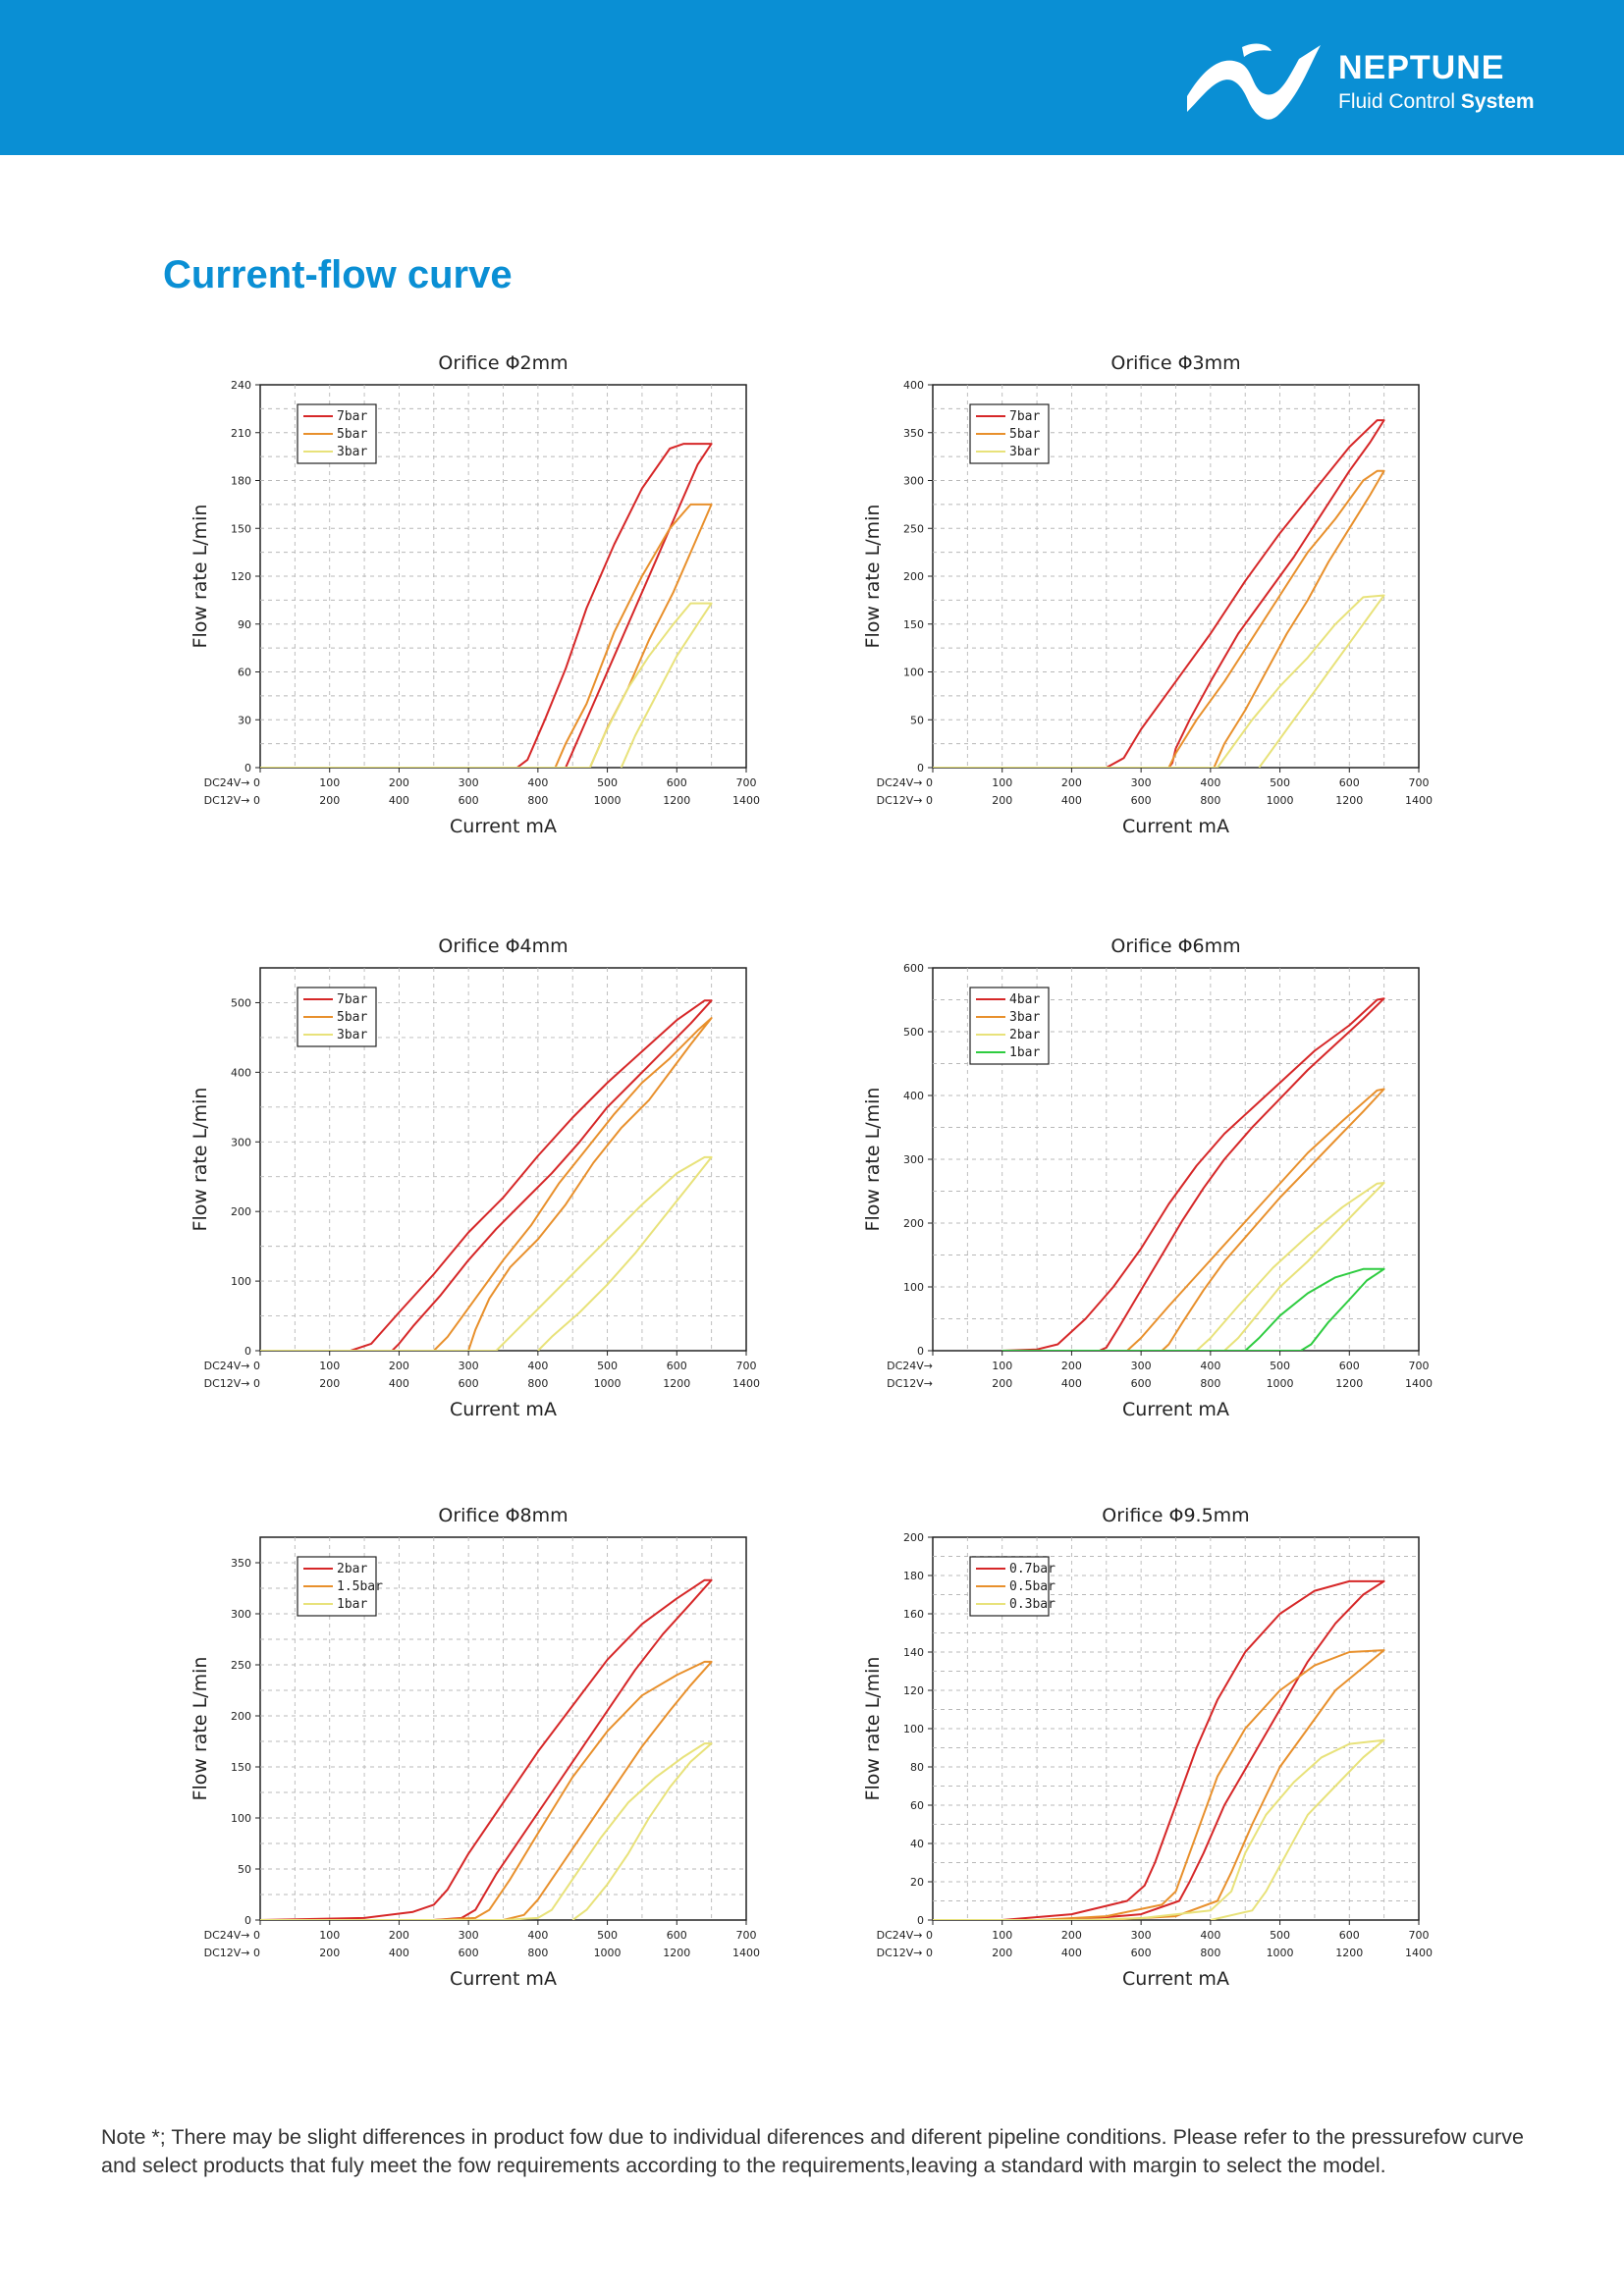 The width and height of the screenshot is (1624, 2296). What do you see at coordinates (1024, 1000) in the screenshot?
I see `legend-label-4bar: 4bar` at bounding box center [1024, 1000].